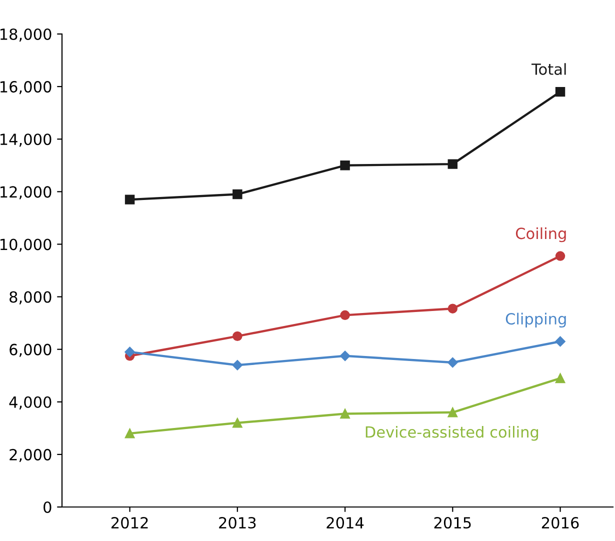 This screenshot has width=615, height=541. Describe the element at coordinates (26, 35) in the screenshot. I see `y-tick-label: 18,000` at that location.